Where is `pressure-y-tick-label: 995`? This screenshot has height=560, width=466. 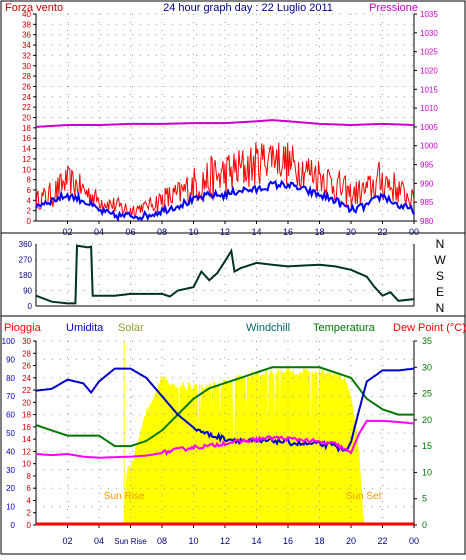
pressure-y-tick-label: 995 is located at coordinates (427, 165).